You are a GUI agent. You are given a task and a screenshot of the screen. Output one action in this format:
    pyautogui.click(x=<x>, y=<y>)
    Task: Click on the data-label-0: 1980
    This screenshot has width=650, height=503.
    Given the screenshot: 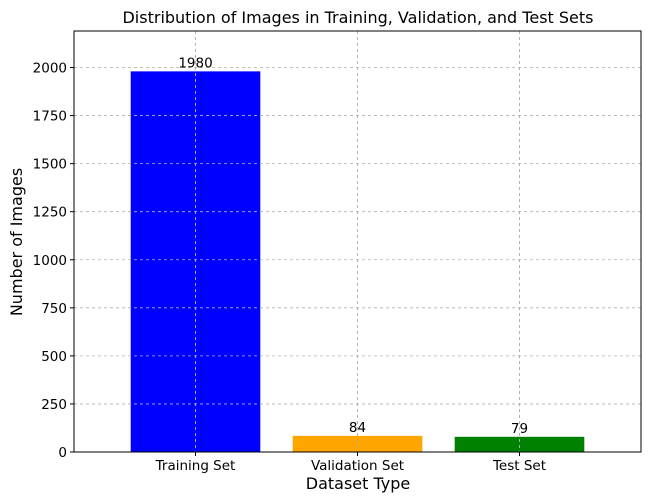 What is the action you would take?
    pyautogui.click(x=195, y=63)
    